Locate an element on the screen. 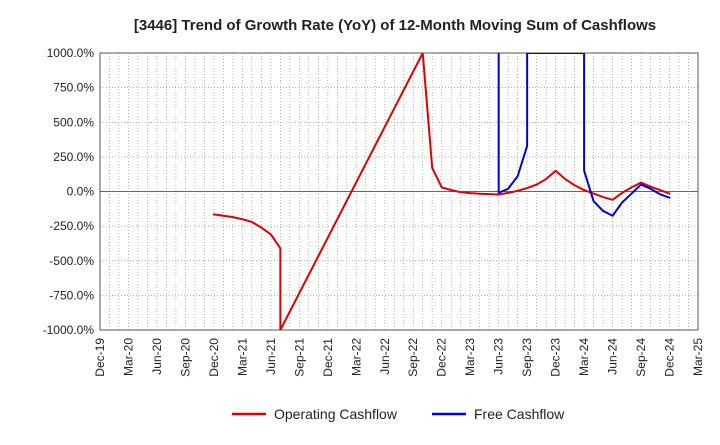 The width and height of the screenshot is (720, 445). x-tick-label: Jun-24 is located at coordinates (613, 356).